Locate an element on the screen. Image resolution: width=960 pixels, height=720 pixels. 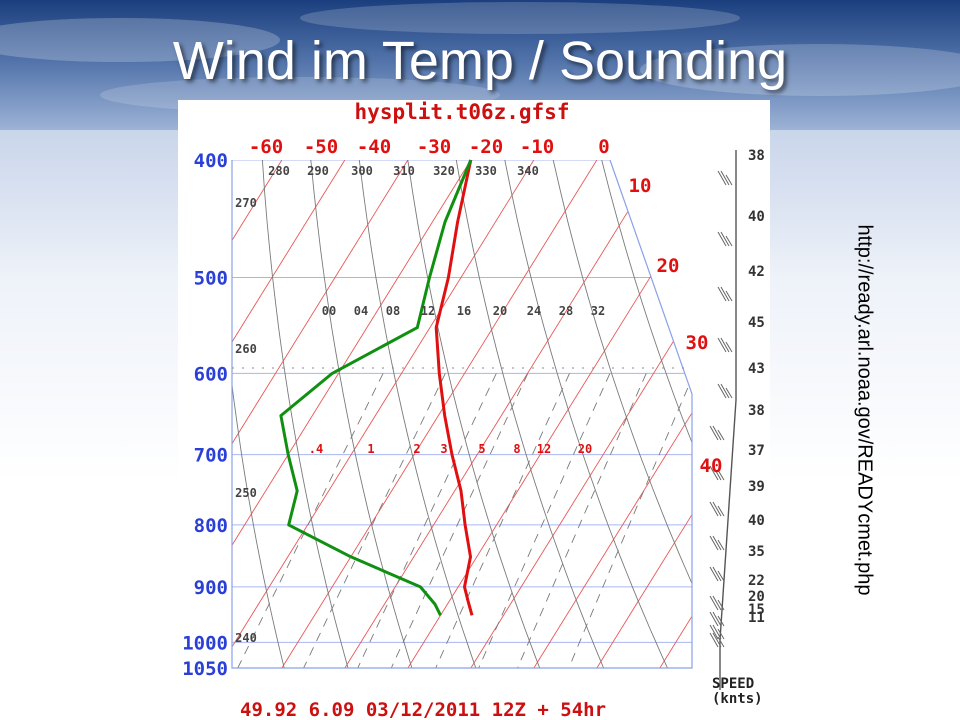
mixing-ratio-label-lower: 8 is located at coordinates (516, 449).